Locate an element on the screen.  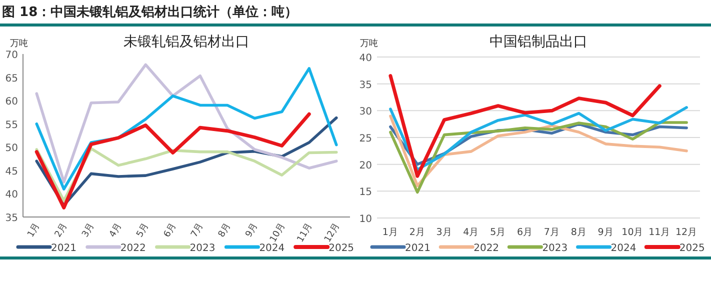
y-tick-label: 25 is located at coordinates (365, 139).